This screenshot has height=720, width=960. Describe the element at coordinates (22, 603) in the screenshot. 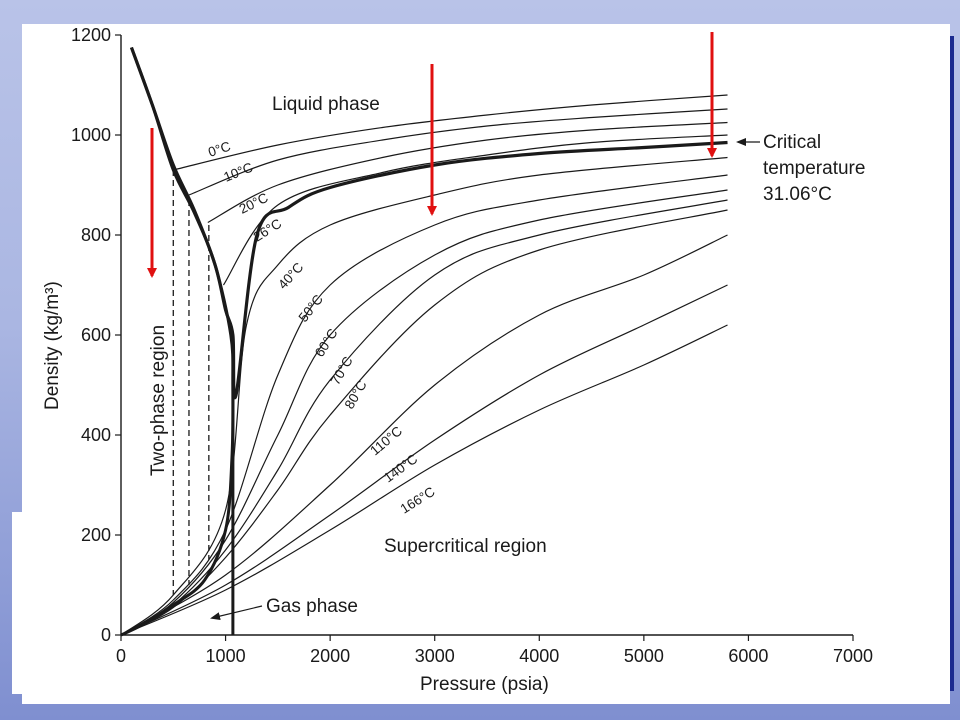

I see `panel-edge` at that location.